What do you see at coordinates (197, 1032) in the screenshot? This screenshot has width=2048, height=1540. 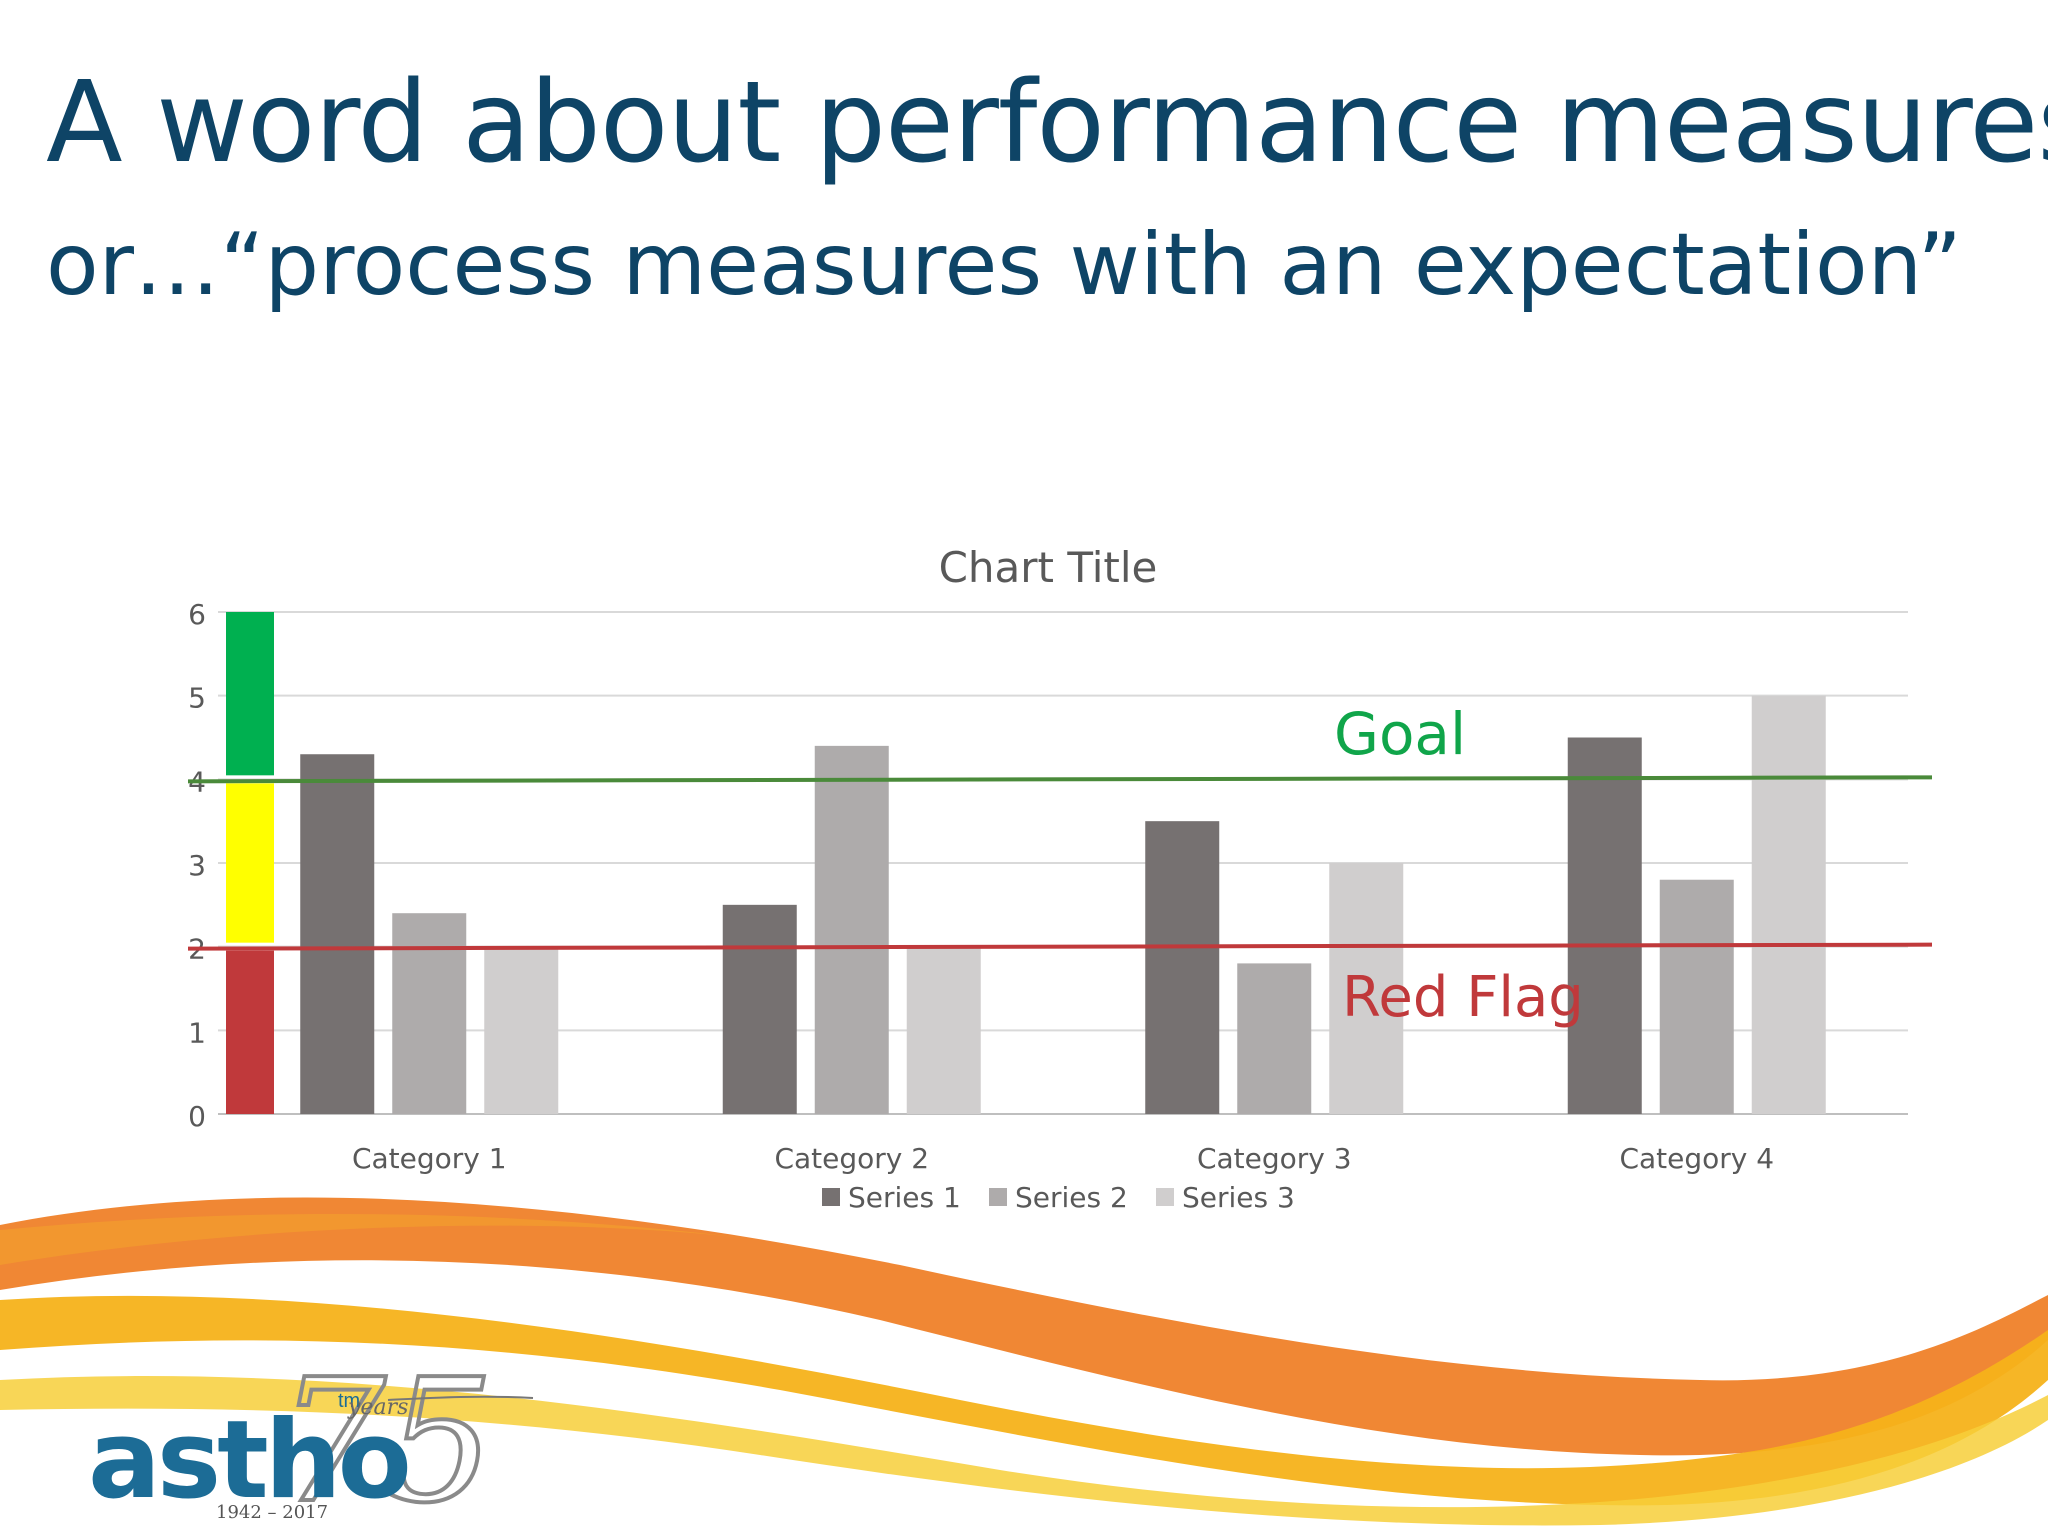 I see `y-tick-label: 1` at bounding box center [197, 1032].